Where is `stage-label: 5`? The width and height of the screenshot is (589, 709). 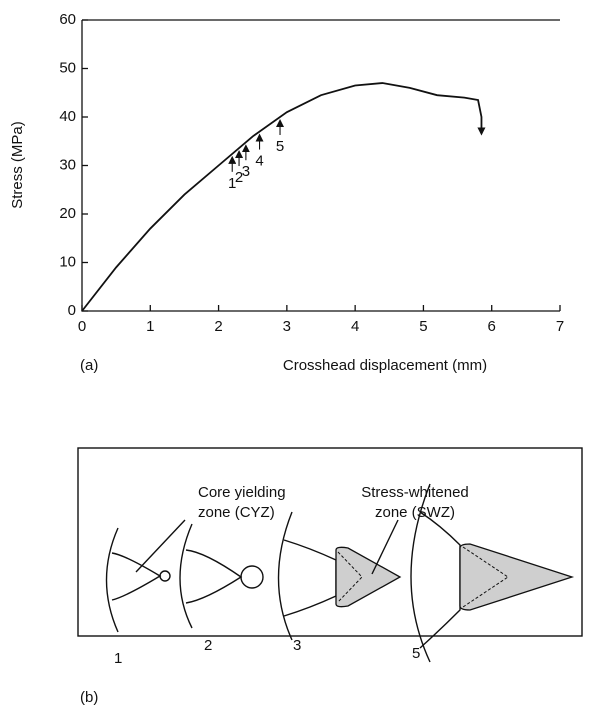
stage-label: 5 is located at coordinates (416, 653).